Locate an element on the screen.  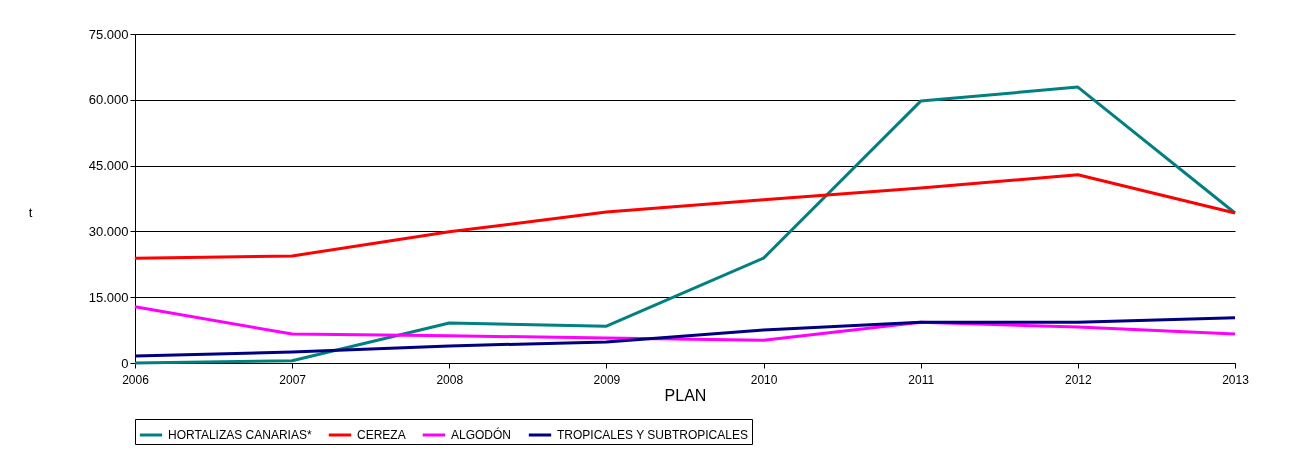
x-tick-label: 2012 is located at coordinates (1079, 379).